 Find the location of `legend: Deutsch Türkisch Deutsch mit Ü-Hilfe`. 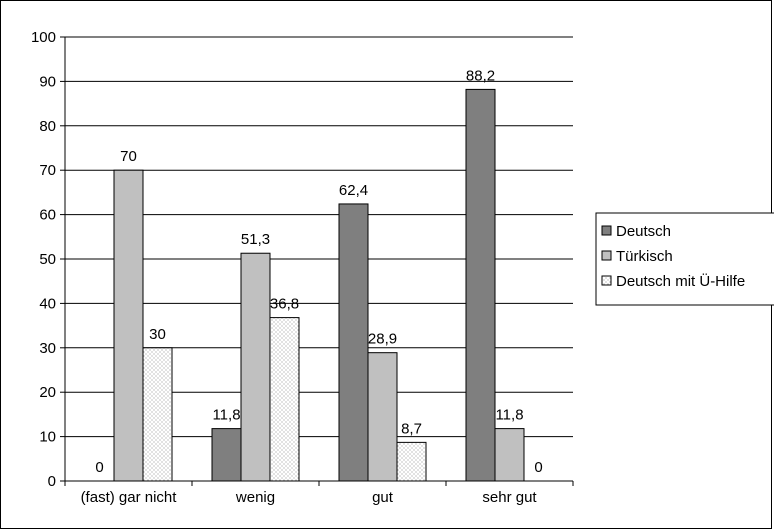

legend: Deutsch Türkisch Deutsch mit Ü-Hilfe is located at coordinates (684, 259).